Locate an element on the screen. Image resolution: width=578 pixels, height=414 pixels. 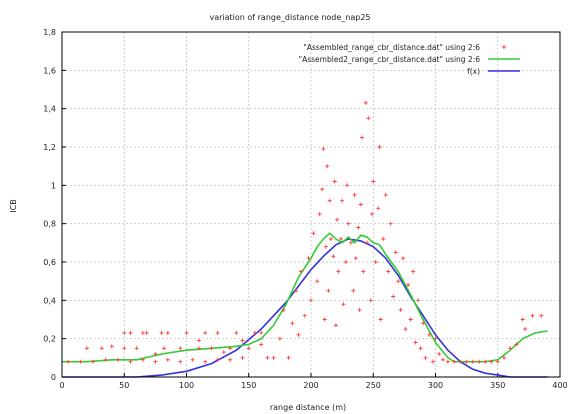
y-tick-label: 0,8 is located at coordinates (49, 224).